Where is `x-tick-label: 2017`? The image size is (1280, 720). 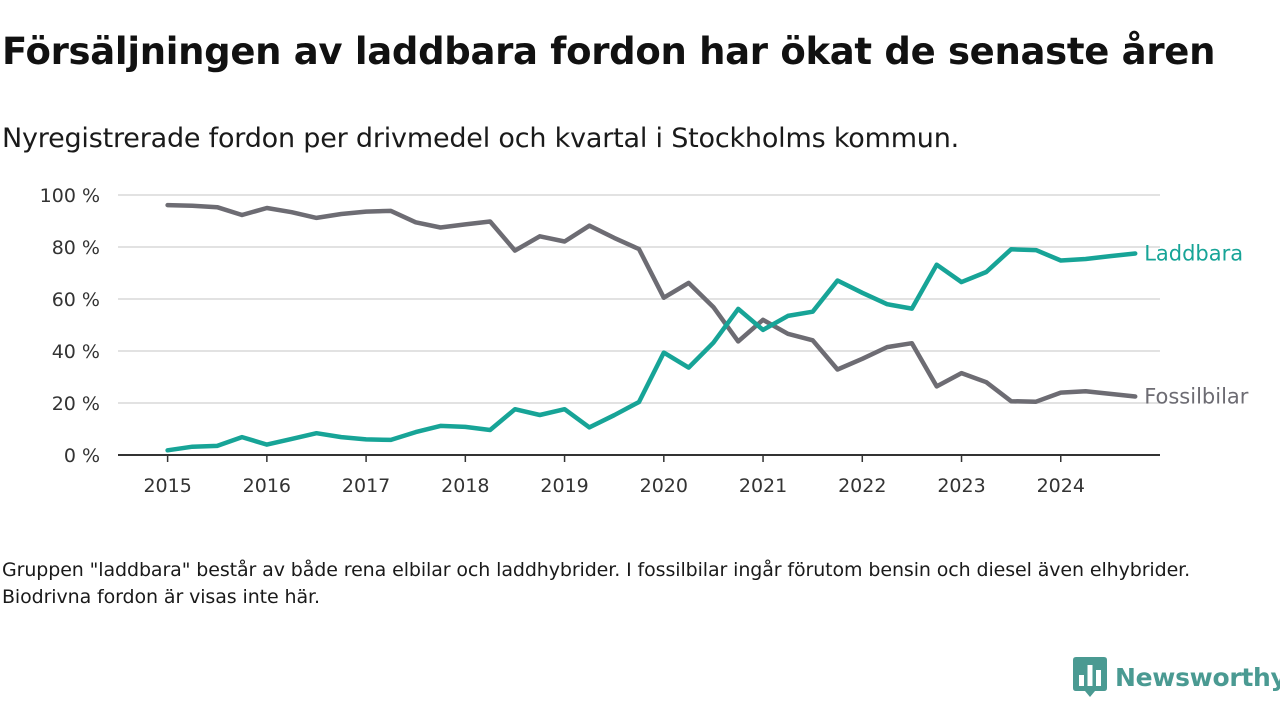
x-tick-label: 2017 is located at coordinates (366, 486).